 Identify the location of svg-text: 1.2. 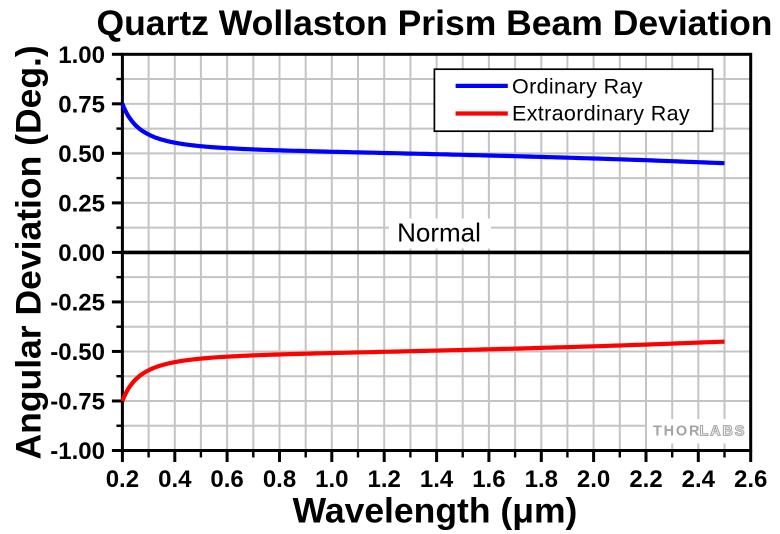
(384, 479).